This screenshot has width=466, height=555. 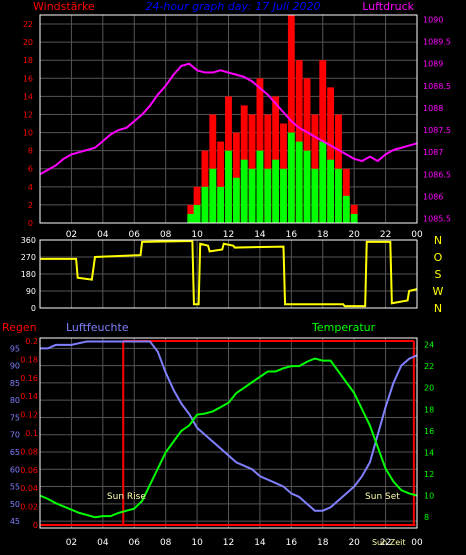 I want to click on wind-y-tick-label: 2, so click(x=30, y=205).